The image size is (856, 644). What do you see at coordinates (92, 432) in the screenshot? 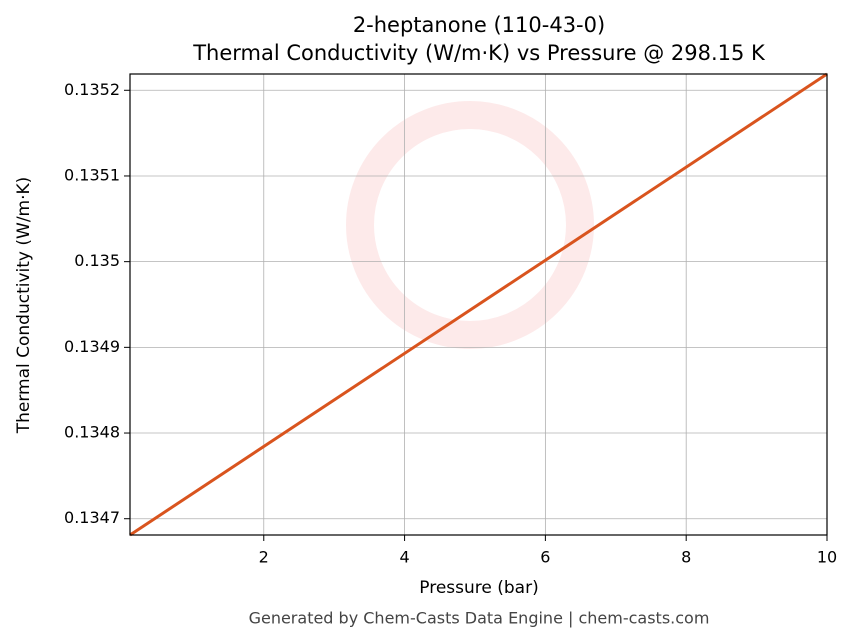
I see `y-tick-label: 0.1348` at bounding box center [92, 432].